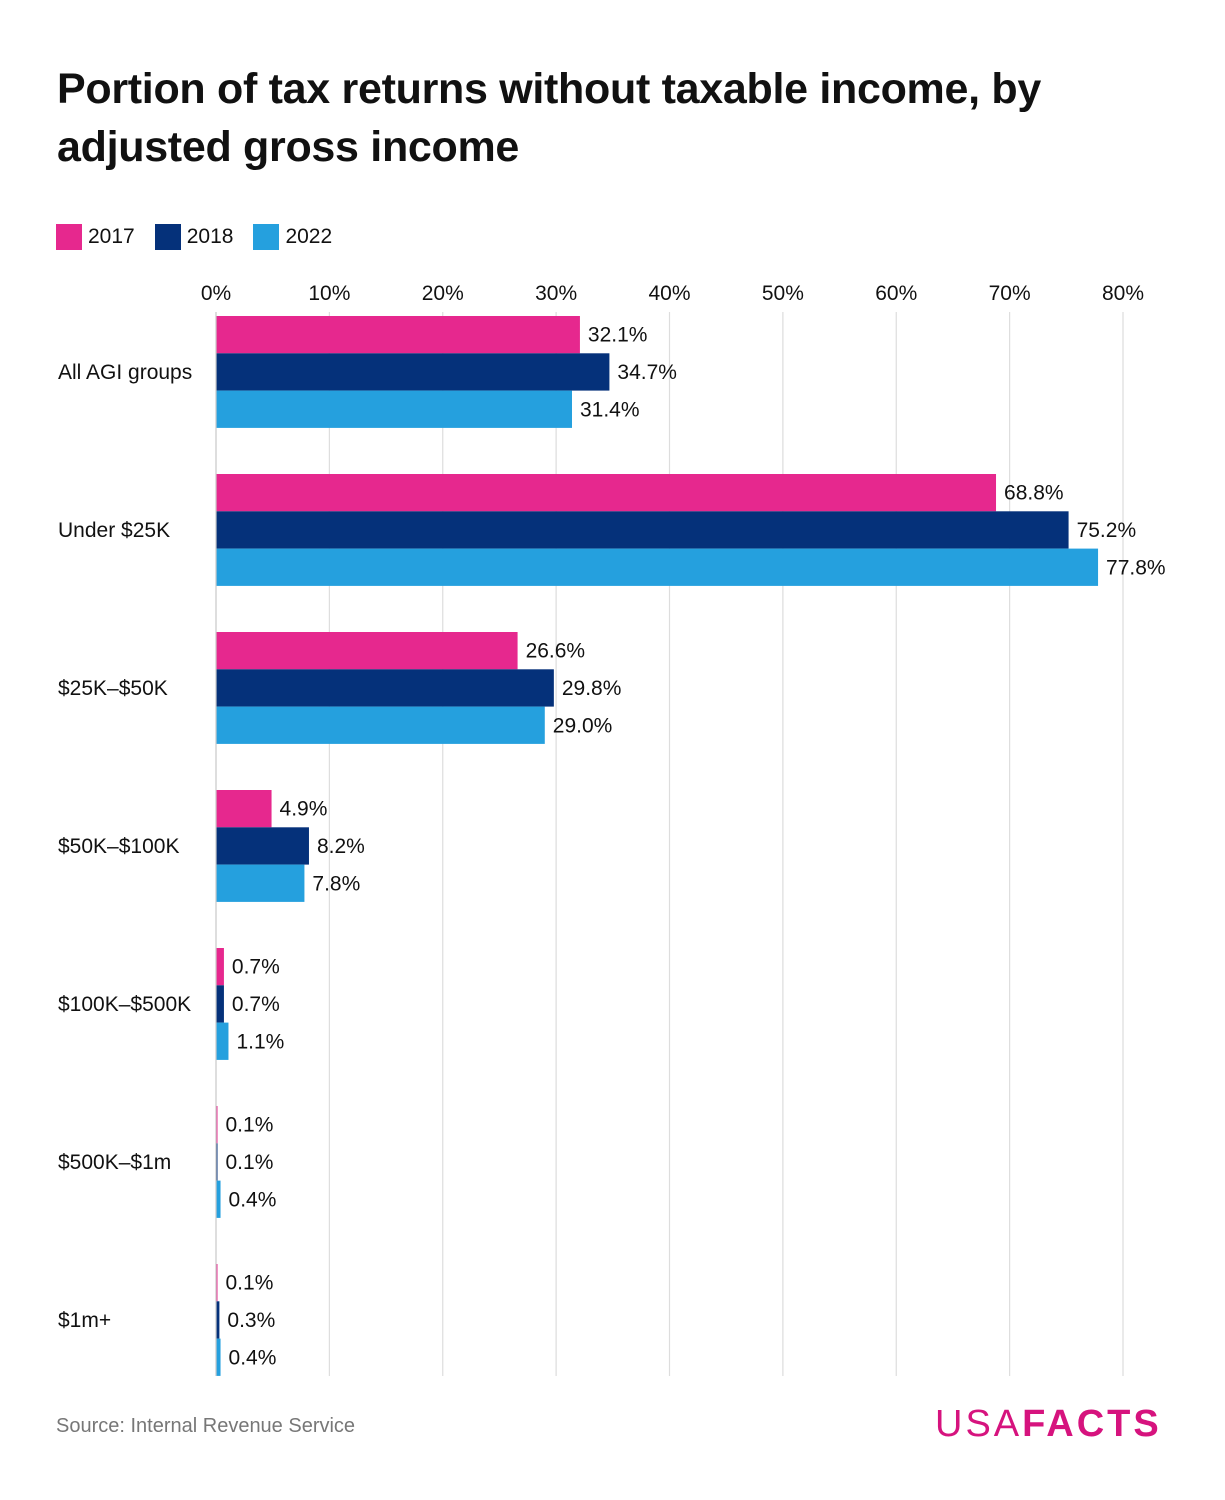  I want to click on data-label: 77.8%, so click(1136, 567).